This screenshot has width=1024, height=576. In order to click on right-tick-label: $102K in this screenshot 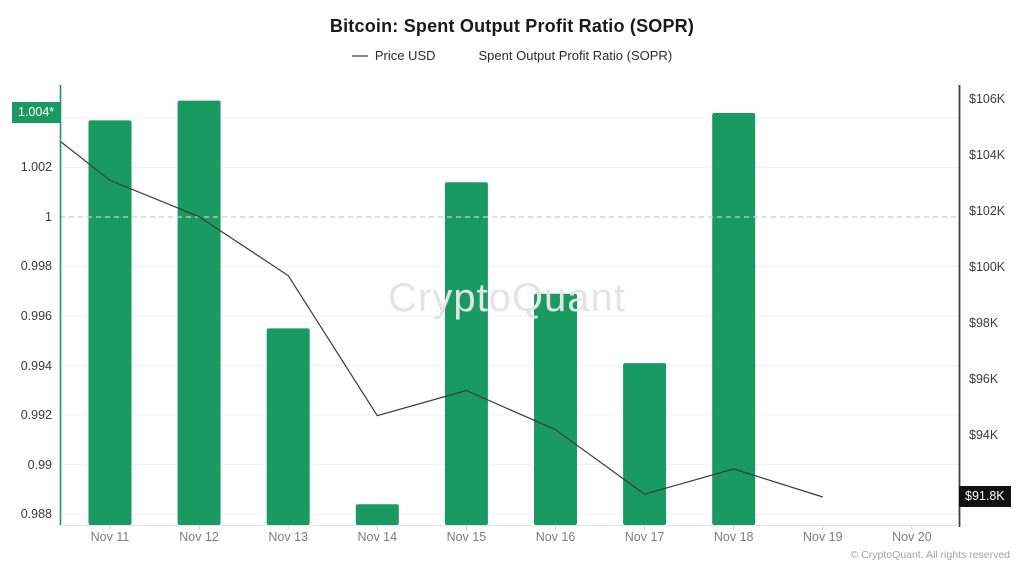, I will do `click(987, 211)`.